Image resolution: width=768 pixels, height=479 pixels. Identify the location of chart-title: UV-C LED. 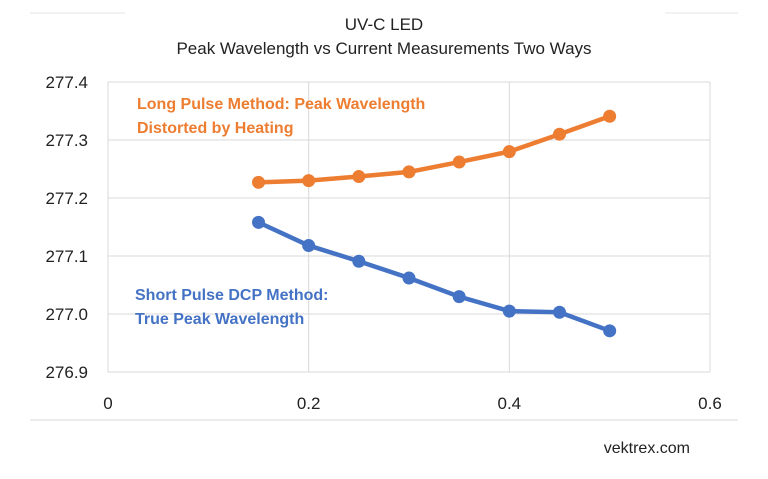
(384, 24).